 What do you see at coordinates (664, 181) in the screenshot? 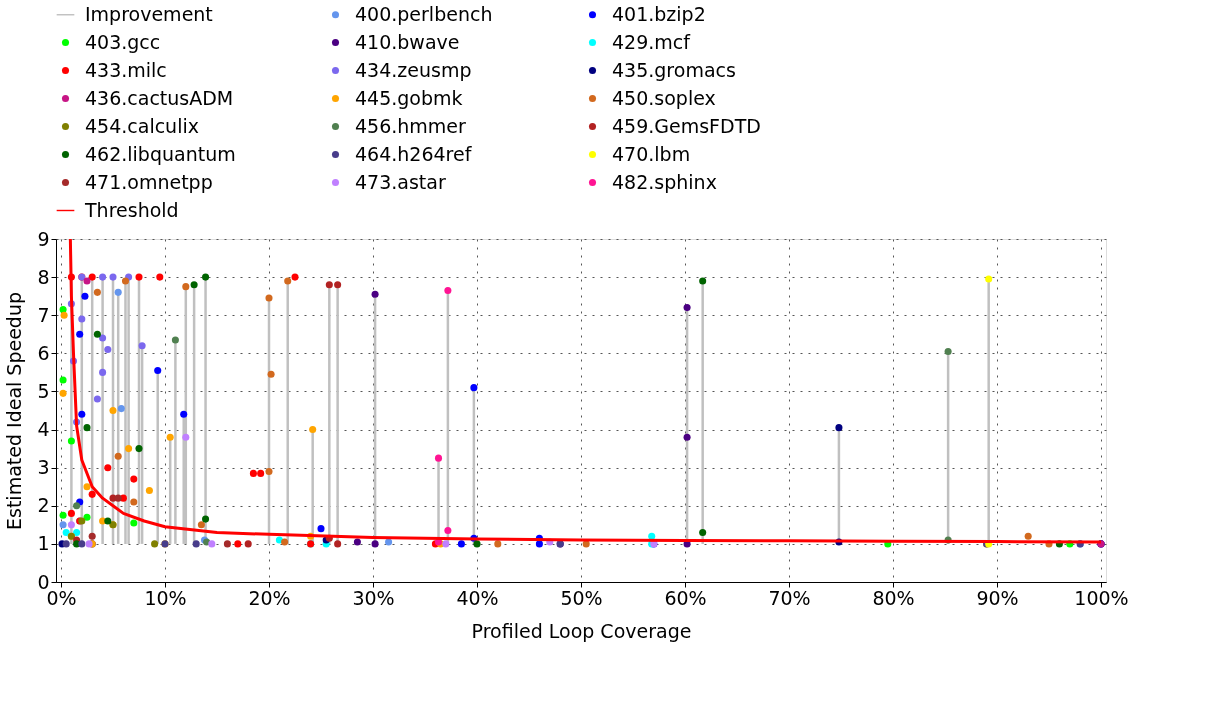
I see `legend-label: 482.sphinx` at bounding box center [664, 181].